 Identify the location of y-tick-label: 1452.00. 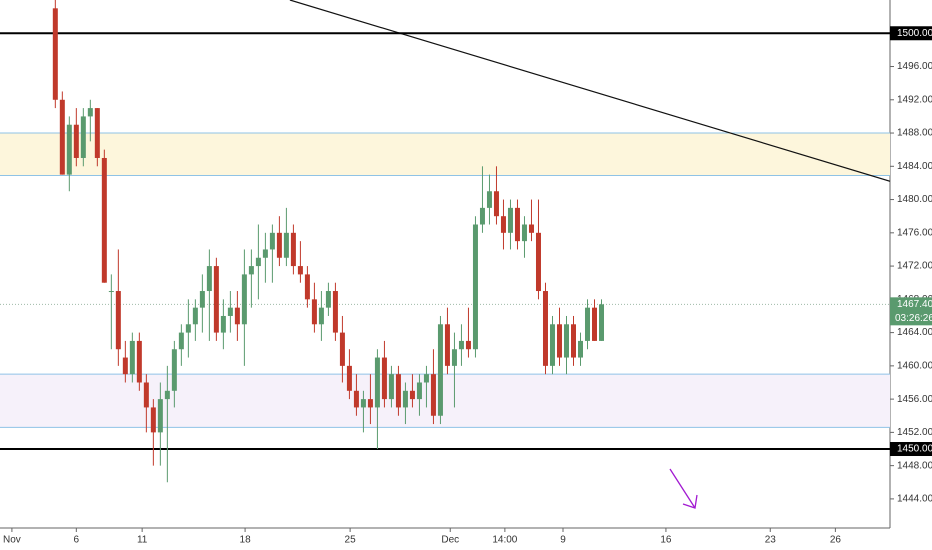
(914, 432).